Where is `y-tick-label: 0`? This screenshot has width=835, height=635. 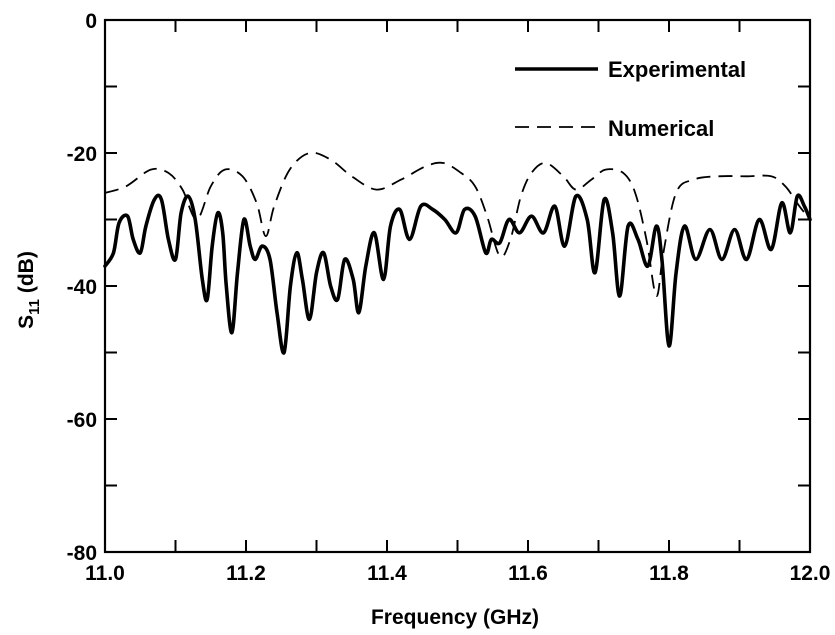 y-tick-label: 0 is located at coordinates (91, 21).